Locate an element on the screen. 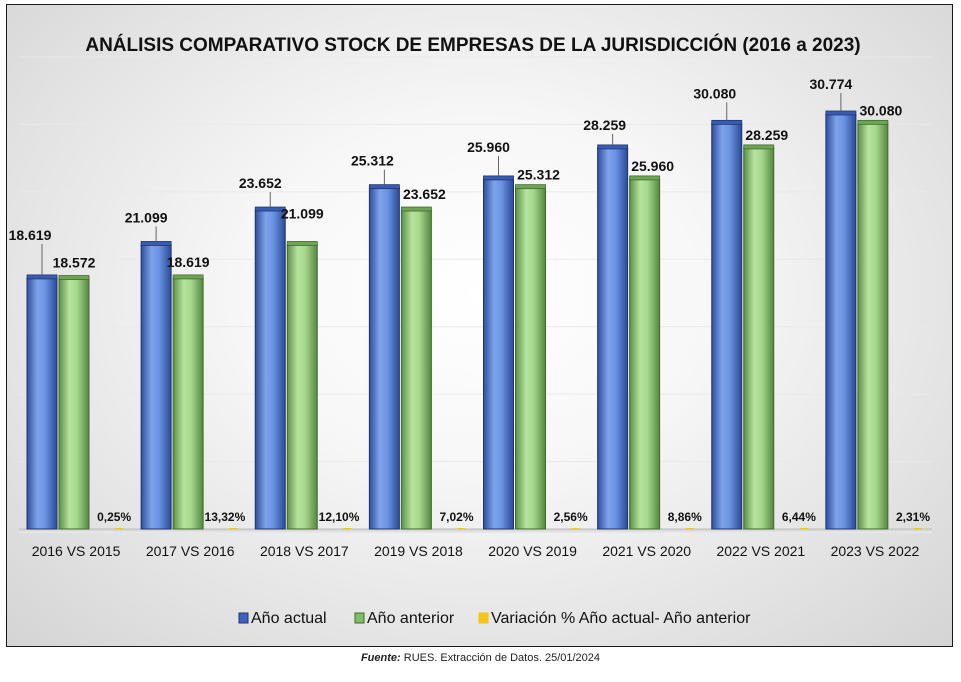  value-label-ano-actual: 23.652 is located at coordinates (260, 183).